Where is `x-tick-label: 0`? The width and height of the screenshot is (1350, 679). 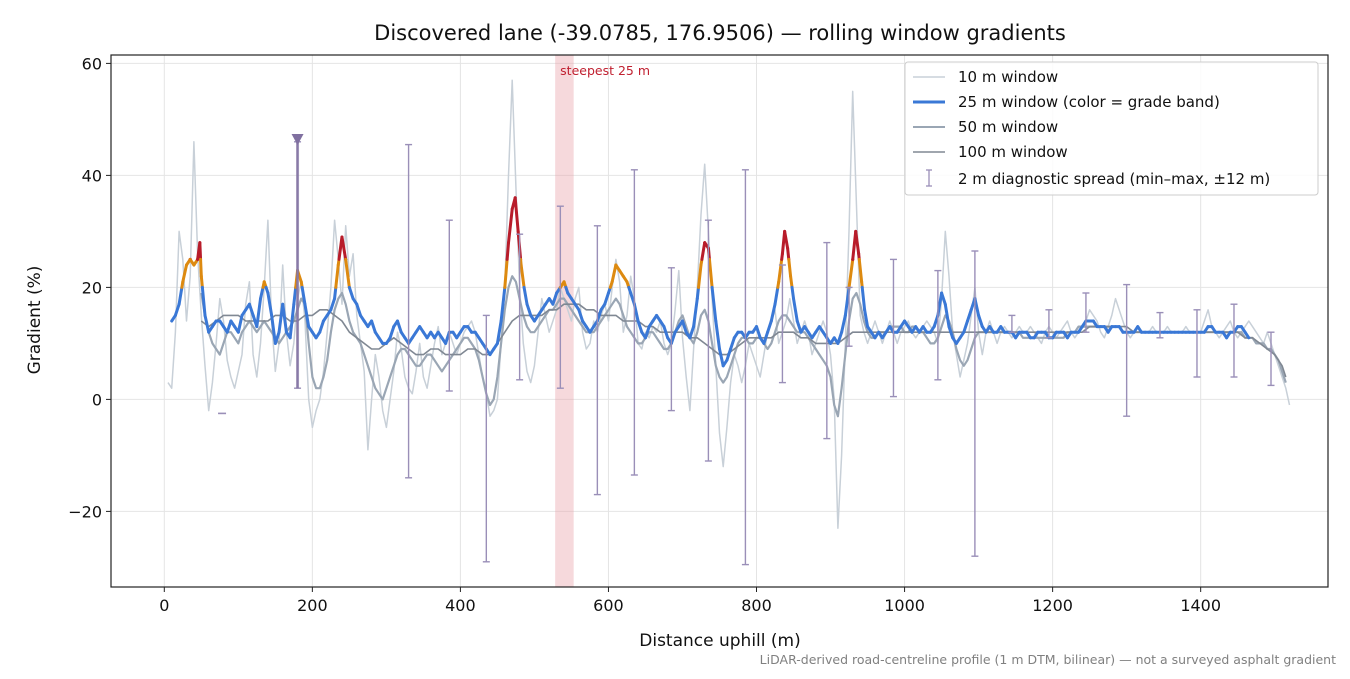
x-tick-label: 0 is located at coordinates (164, 605).